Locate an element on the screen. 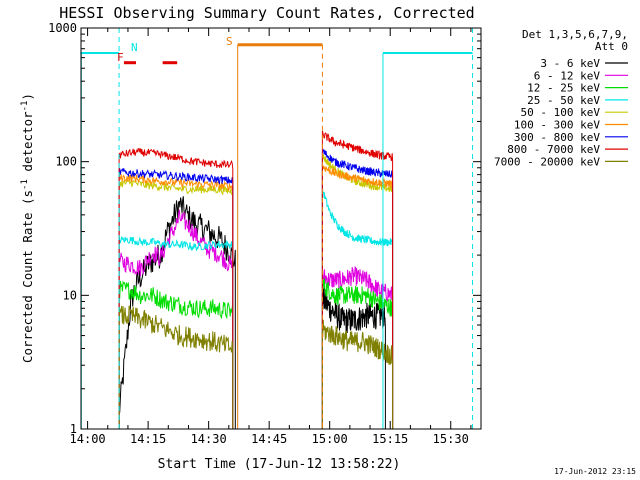 This screenshot has width=640, height=480. legend-label-6: 100 - 300 keV is located at coordinates (557, 125).